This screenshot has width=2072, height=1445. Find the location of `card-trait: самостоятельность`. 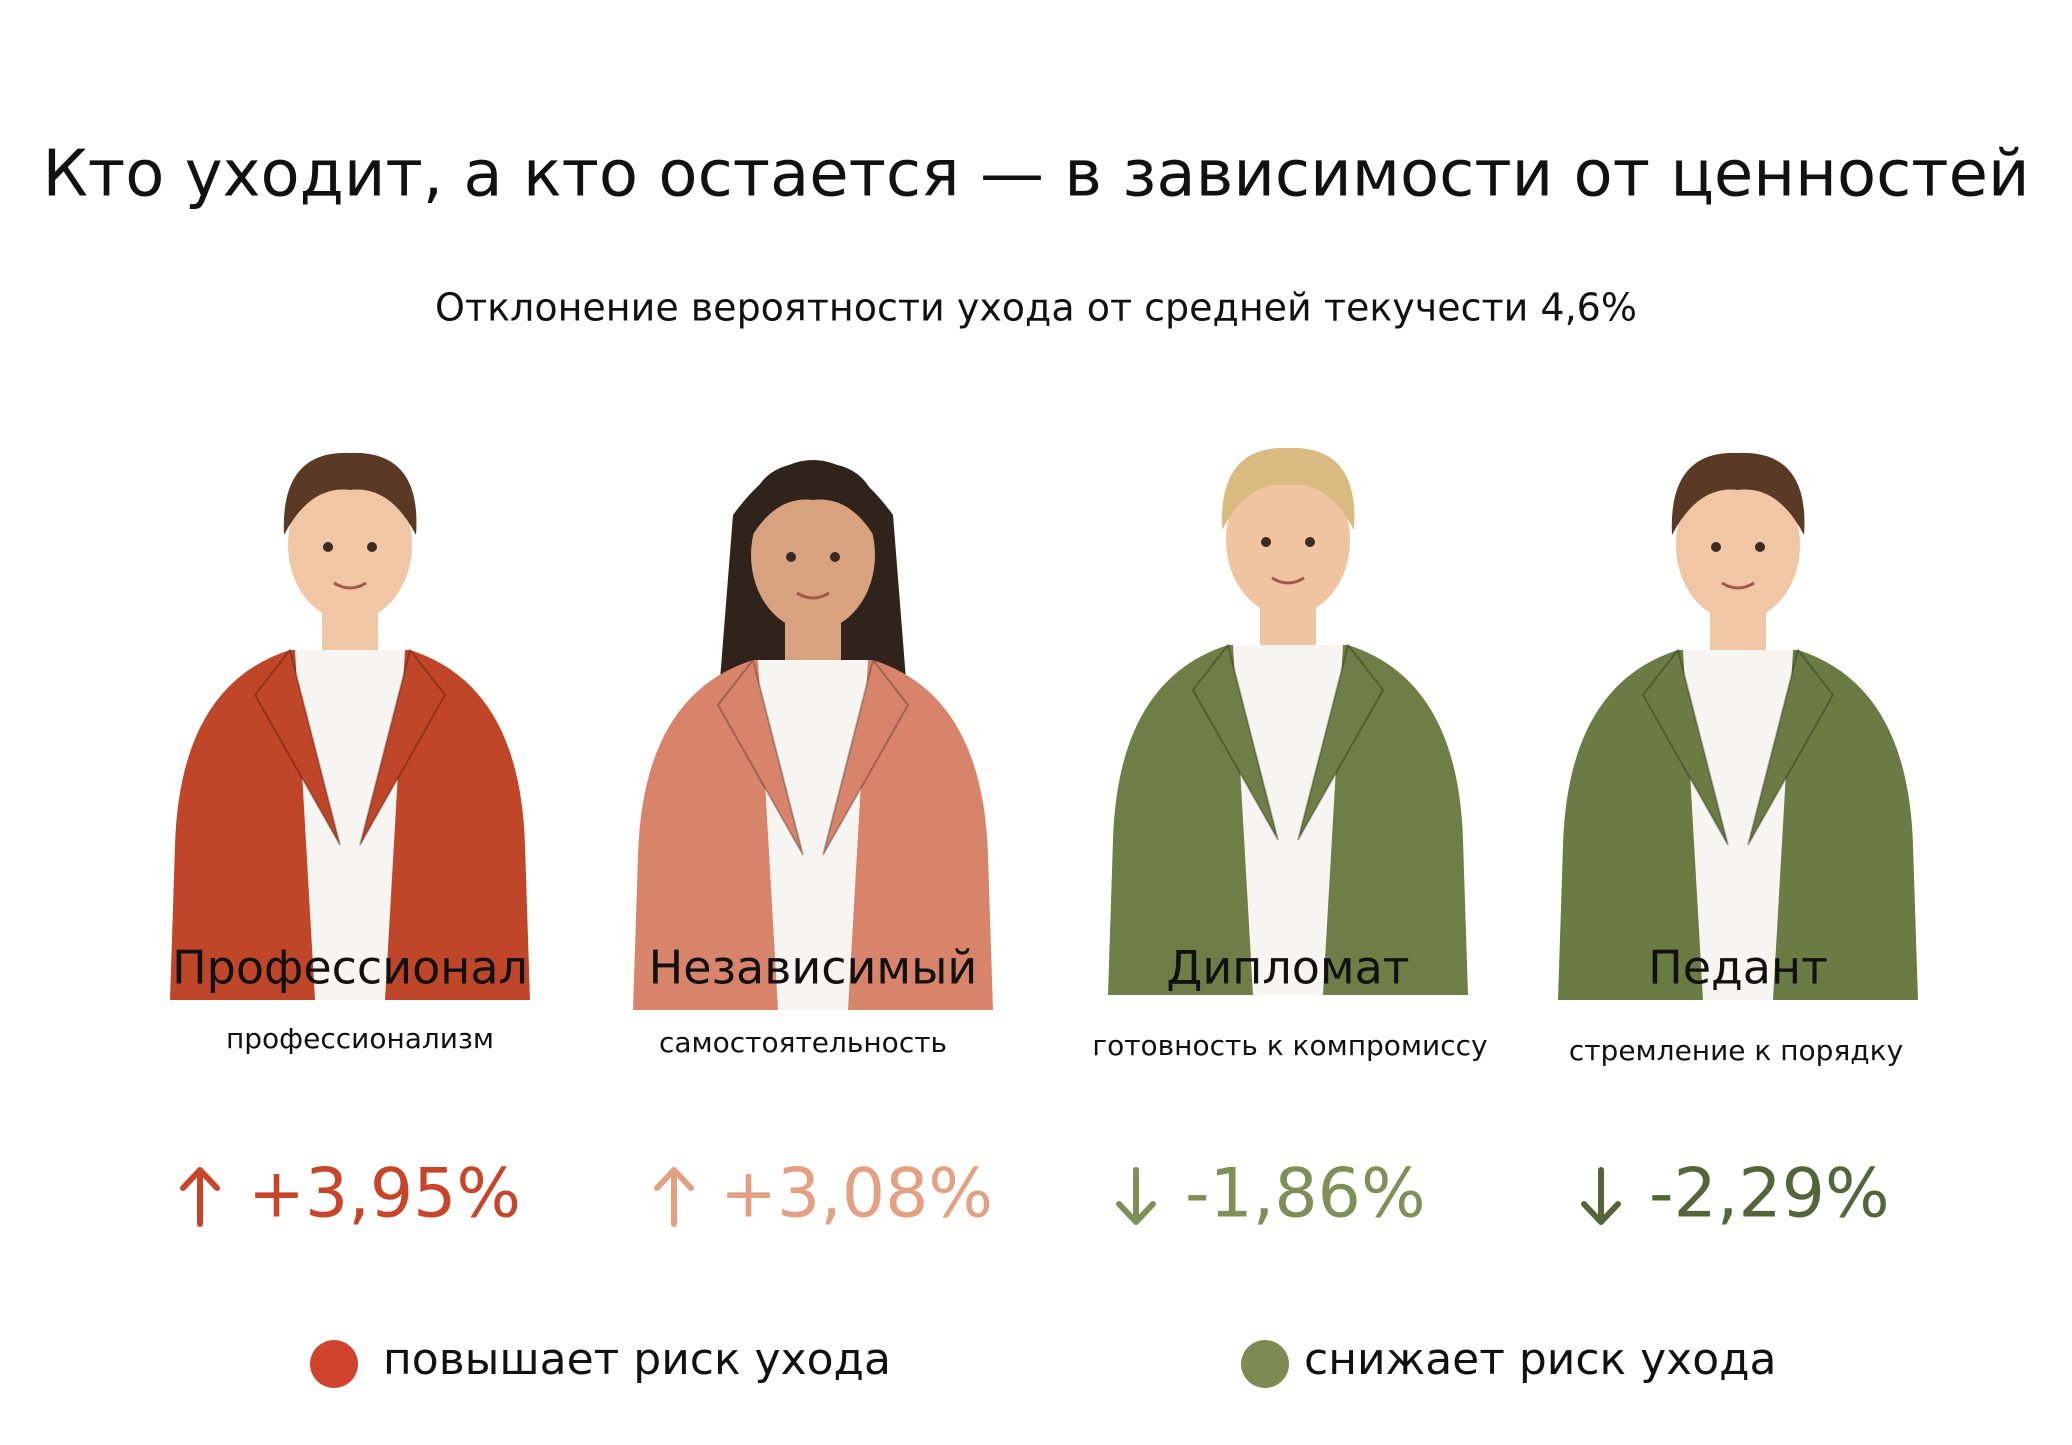

card-trait: самостоятельность is located at coordinates (803, 1042).